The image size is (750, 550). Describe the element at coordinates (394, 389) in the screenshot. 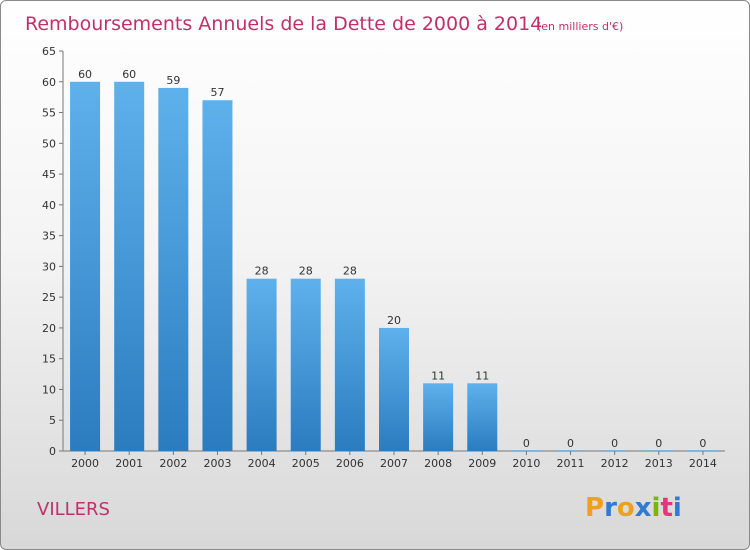

I see `bar-2007` at that location.